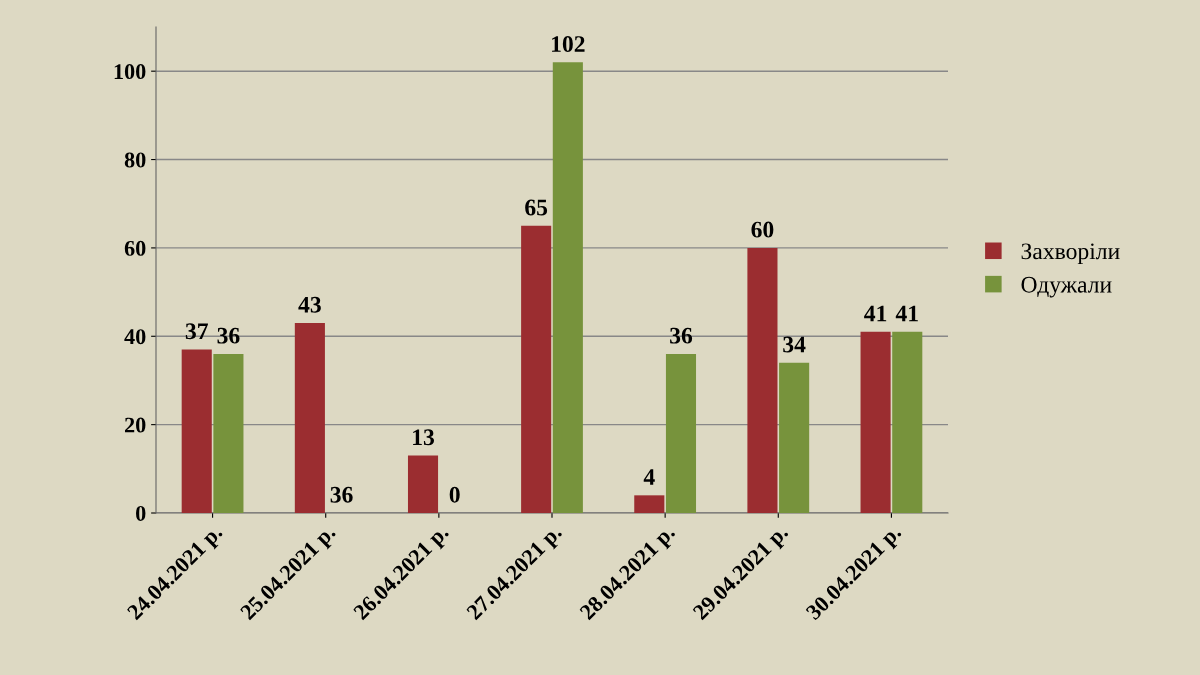 Image resolution: width=1200 pixels, height=675 pixels. Describe the element at coordinates (1070, 254) in the screenshot. I see `legend-label: Захворіли` at that location.